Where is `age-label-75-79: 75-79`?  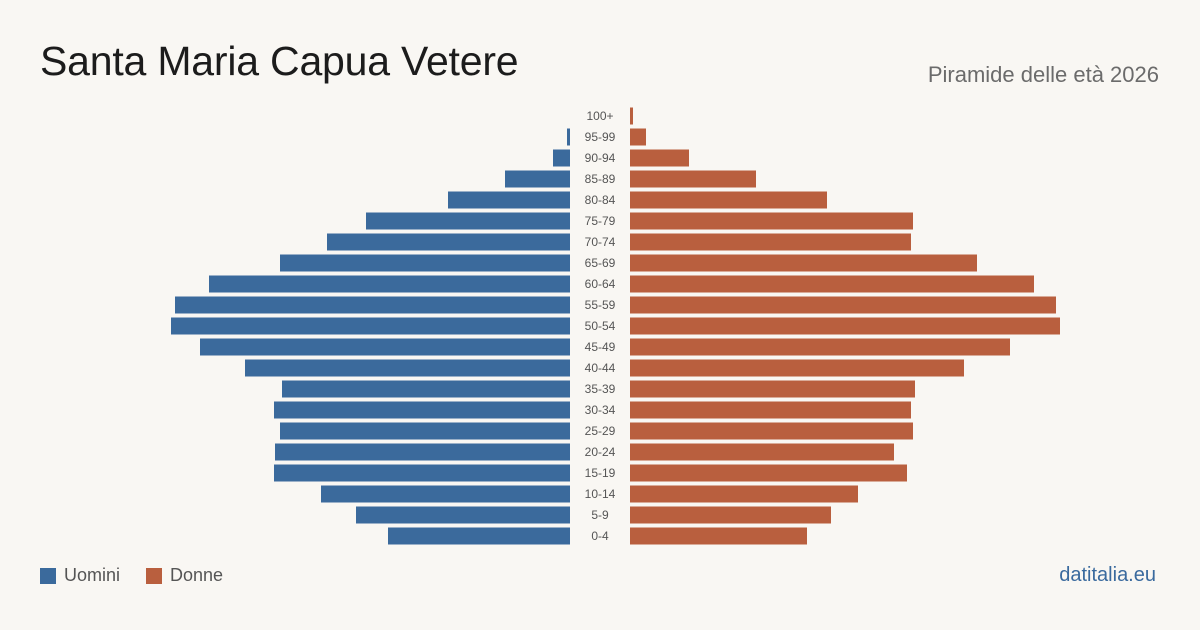
age-label-75-79: 75-79 is located at coordinates (600, 221).